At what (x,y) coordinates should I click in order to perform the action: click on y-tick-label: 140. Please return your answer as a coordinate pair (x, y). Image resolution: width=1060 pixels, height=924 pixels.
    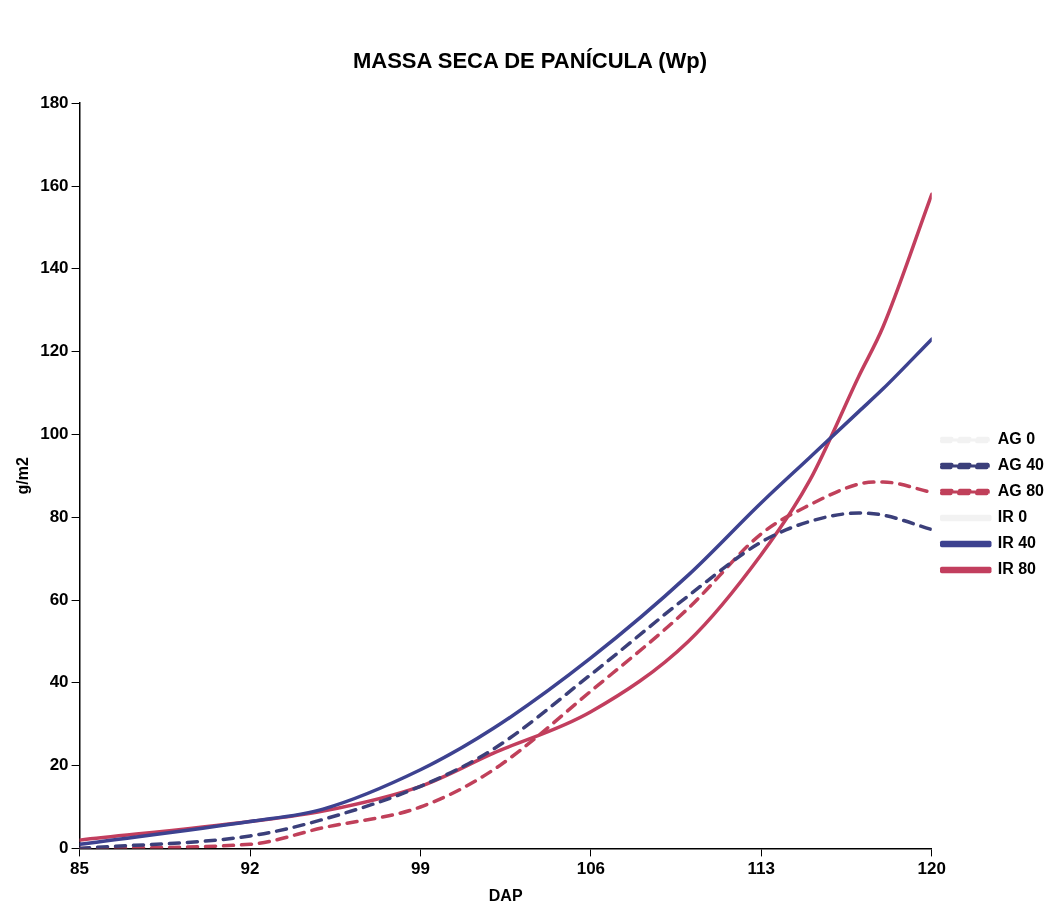
    Looking at the image, I should click on (54, 268).